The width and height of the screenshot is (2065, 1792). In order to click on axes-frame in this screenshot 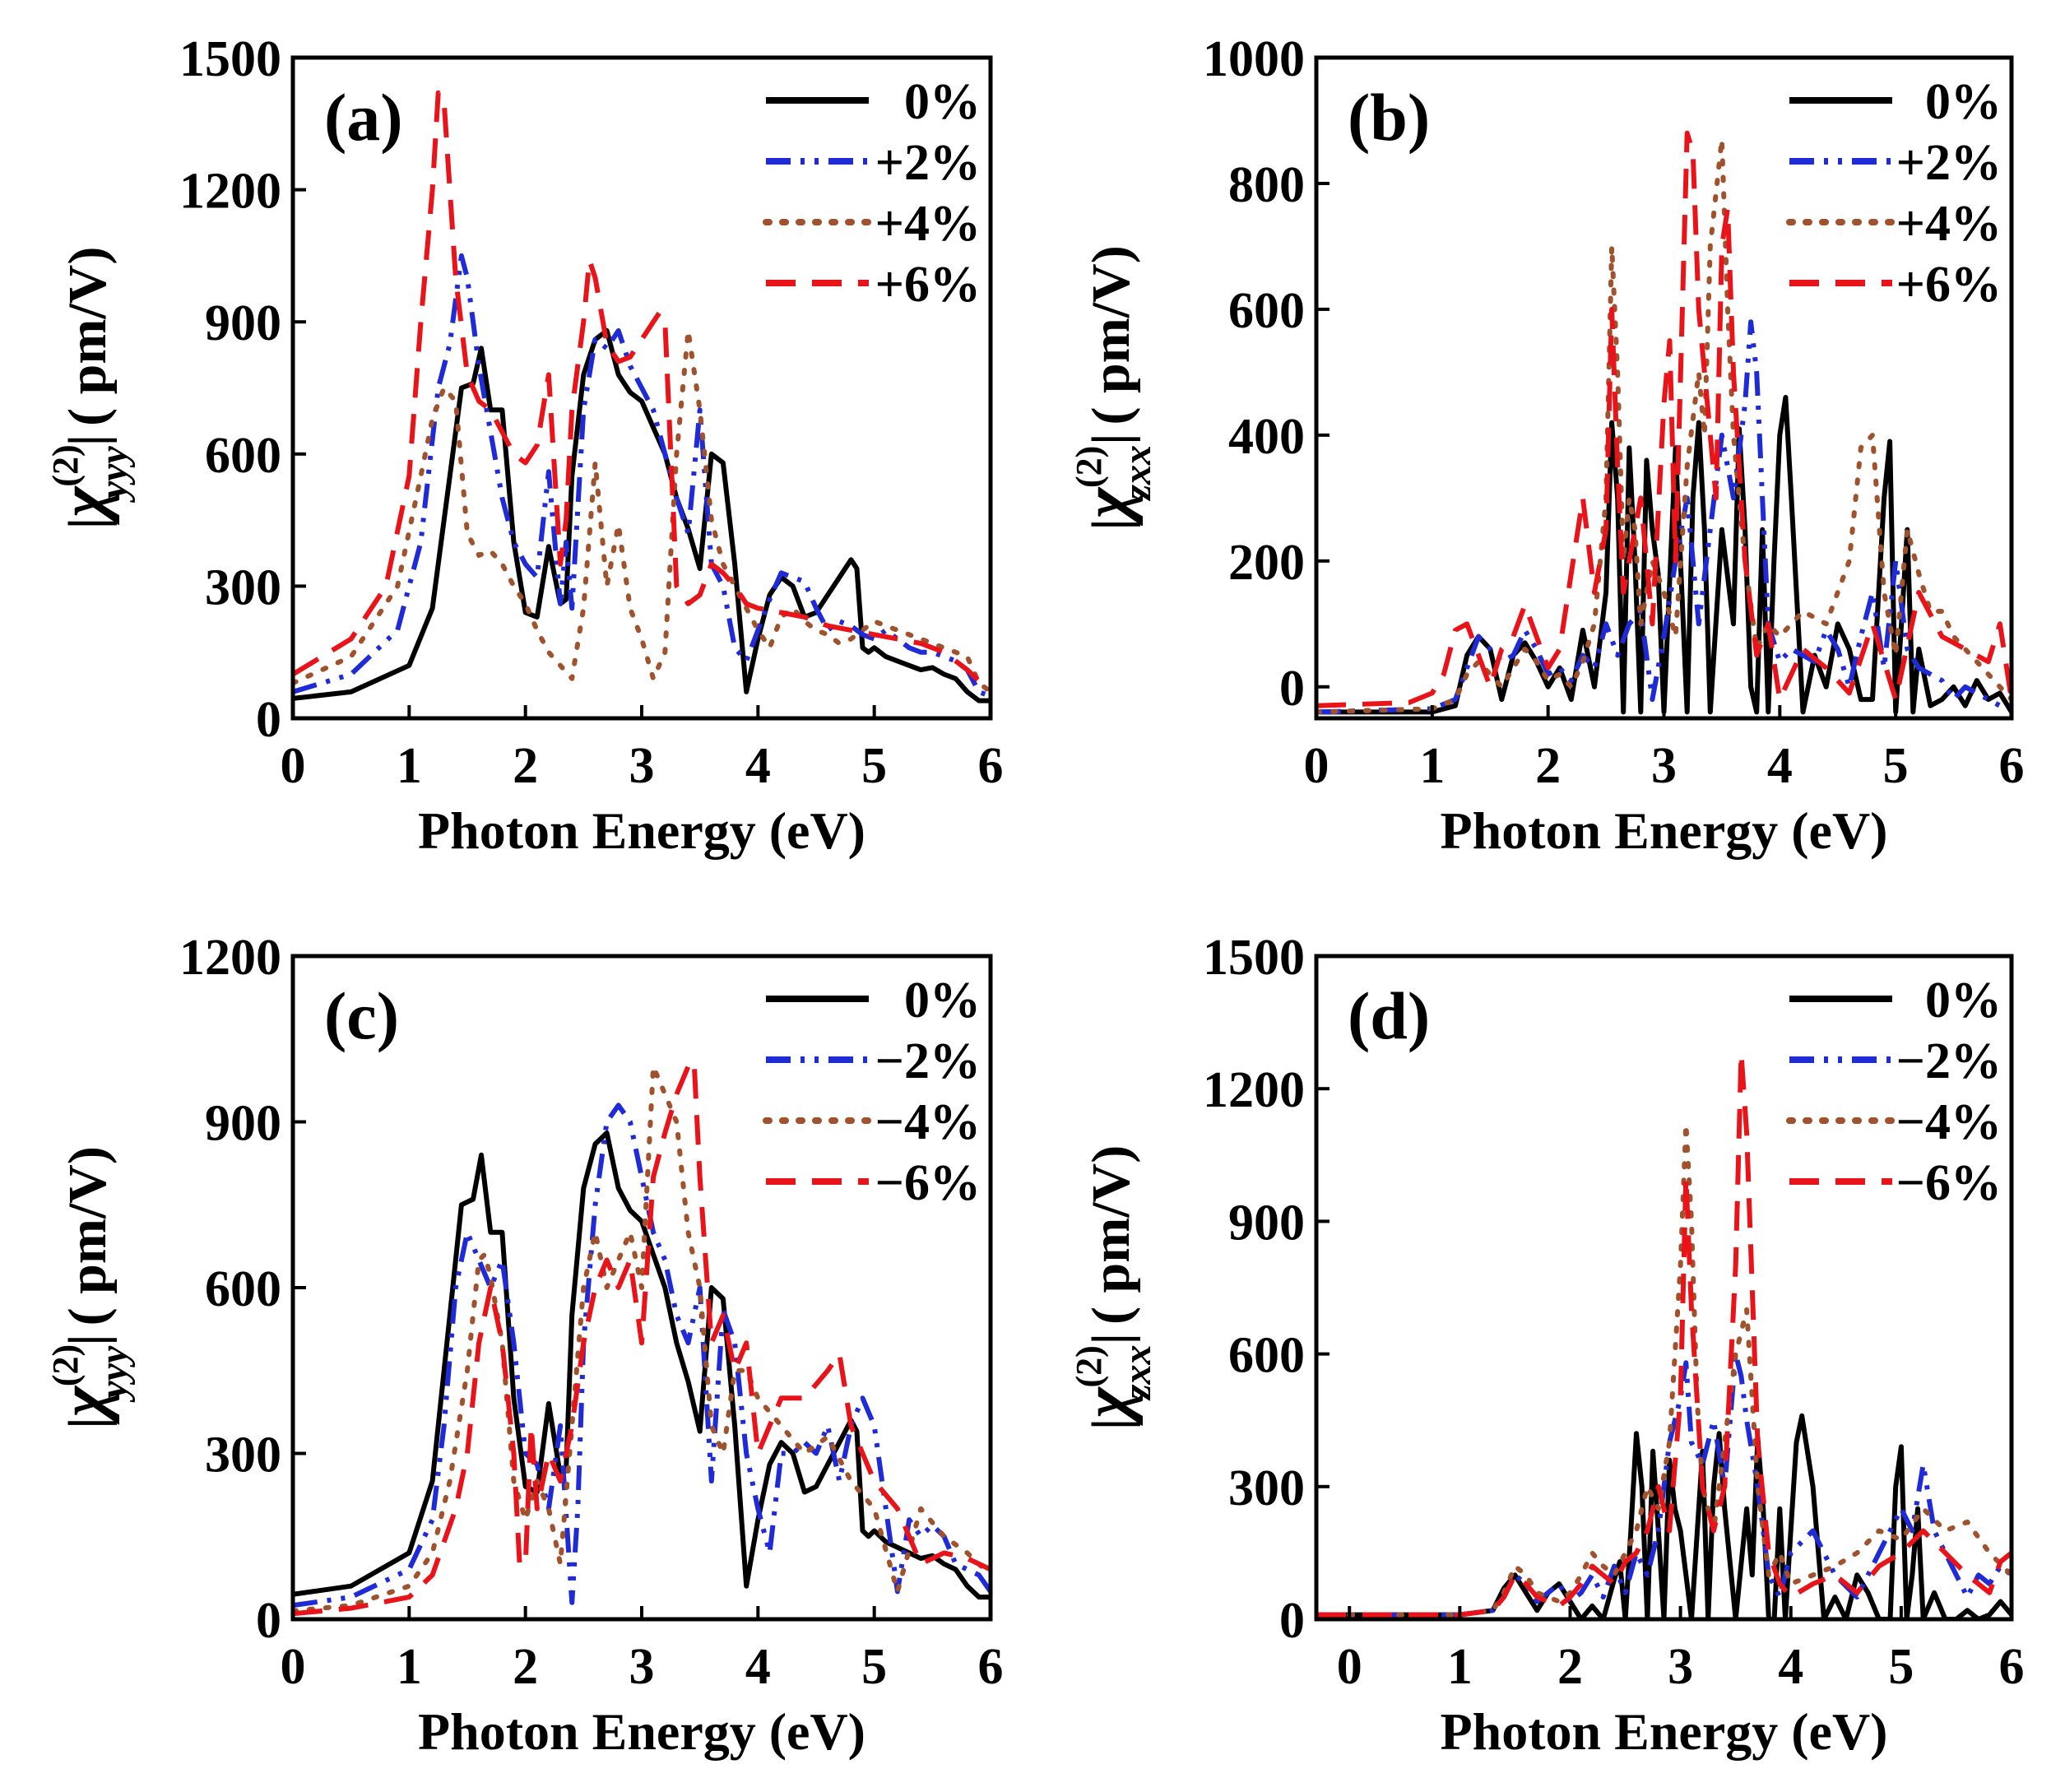, I will do `click(1664, 1288)`.